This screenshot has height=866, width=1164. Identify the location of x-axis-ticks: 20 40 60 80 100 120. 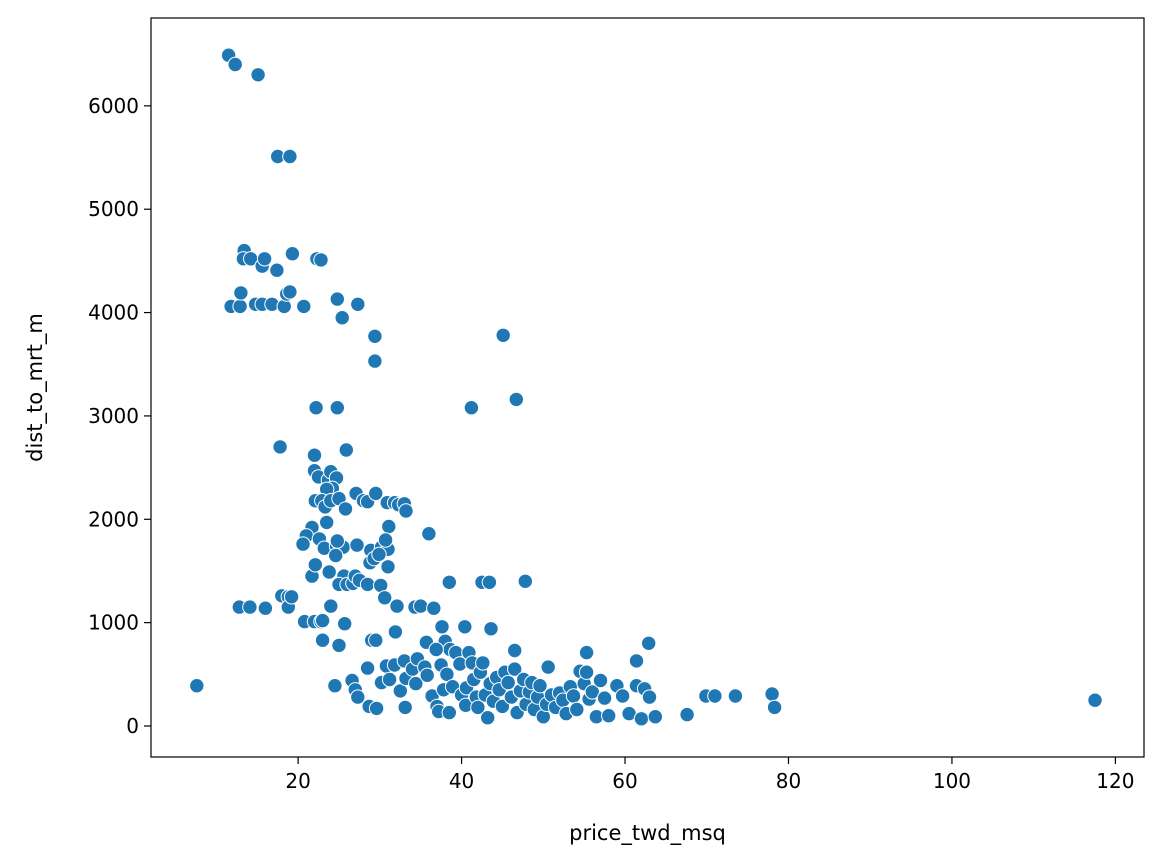
(709, 775).